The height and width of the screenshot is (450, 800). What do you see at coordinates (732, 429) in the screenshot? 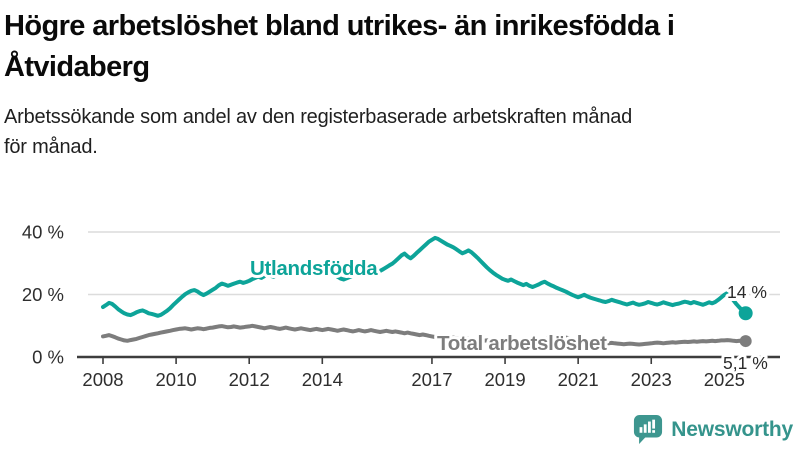
I see `brand-name: Newsworthy` at bounding box center [732, 429].